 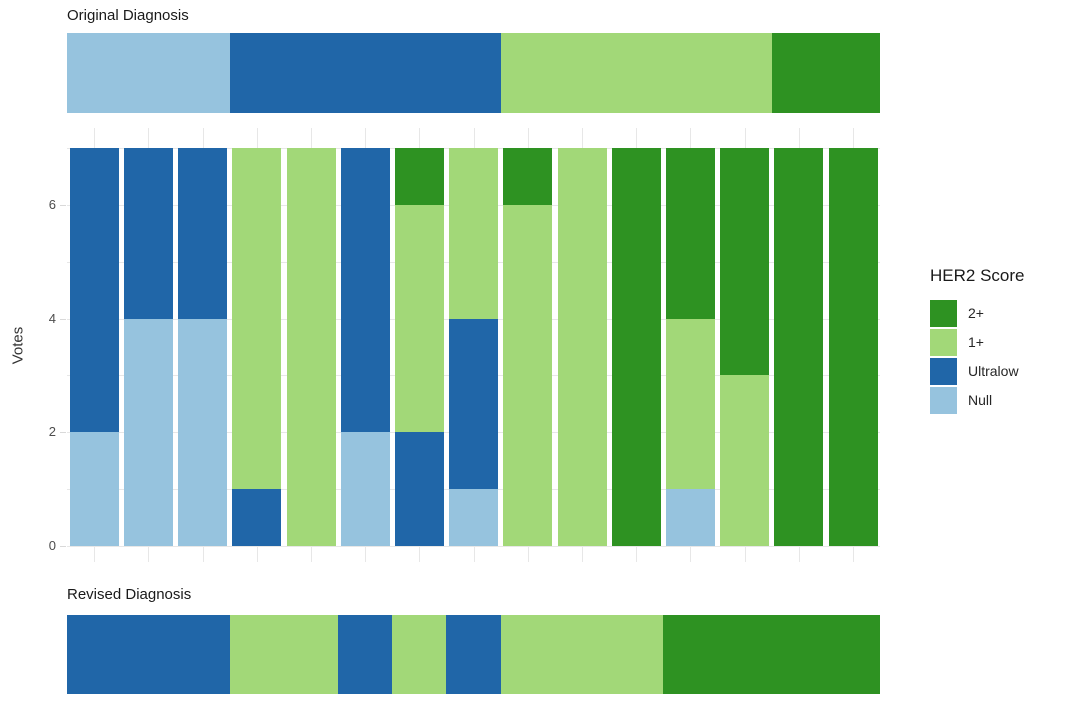 I want to click on legend-entry-label: Ultralow, so click(x=993, y=371).